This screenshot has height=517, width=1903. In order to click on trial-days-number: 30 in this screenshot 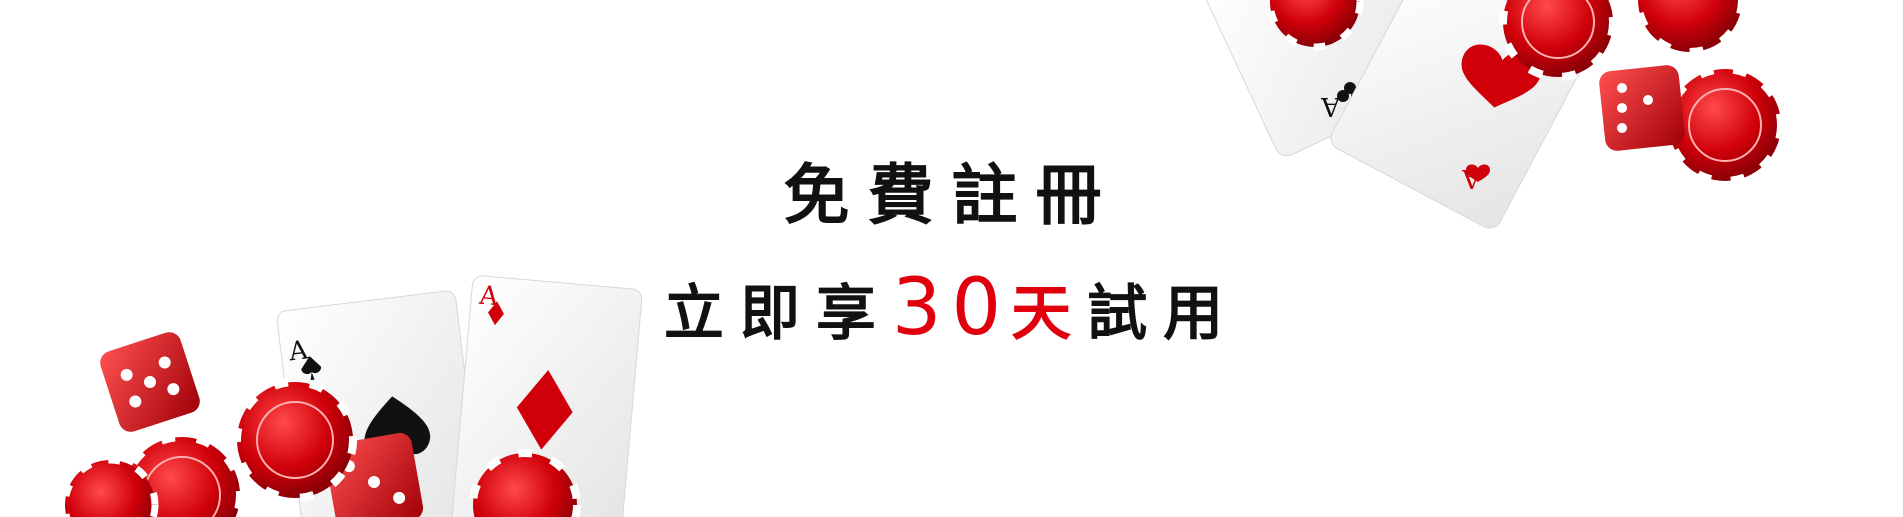, I will do `click(951, 308)`.